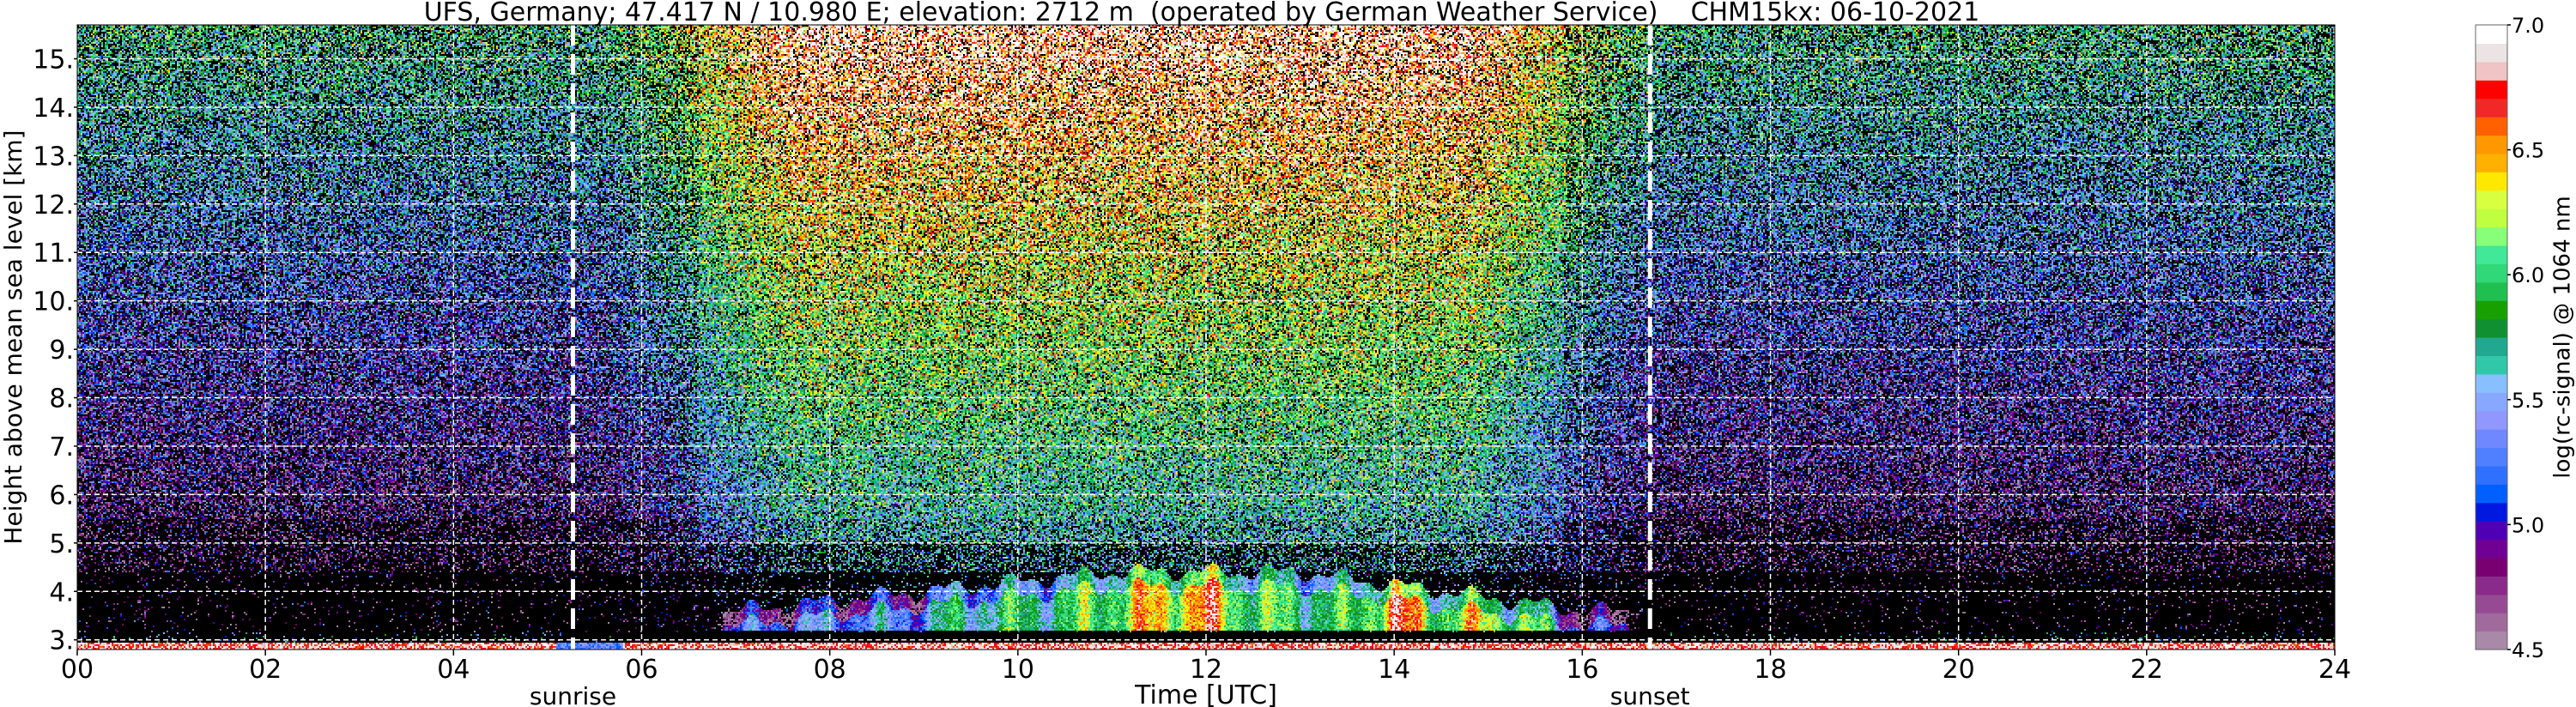 The image size is (2576, 707). I want to click on y-axis: 3. 4. 5. 6. 7. 8. 9. 10. 11. 12. 13. 14. 15., so click(55, 350).